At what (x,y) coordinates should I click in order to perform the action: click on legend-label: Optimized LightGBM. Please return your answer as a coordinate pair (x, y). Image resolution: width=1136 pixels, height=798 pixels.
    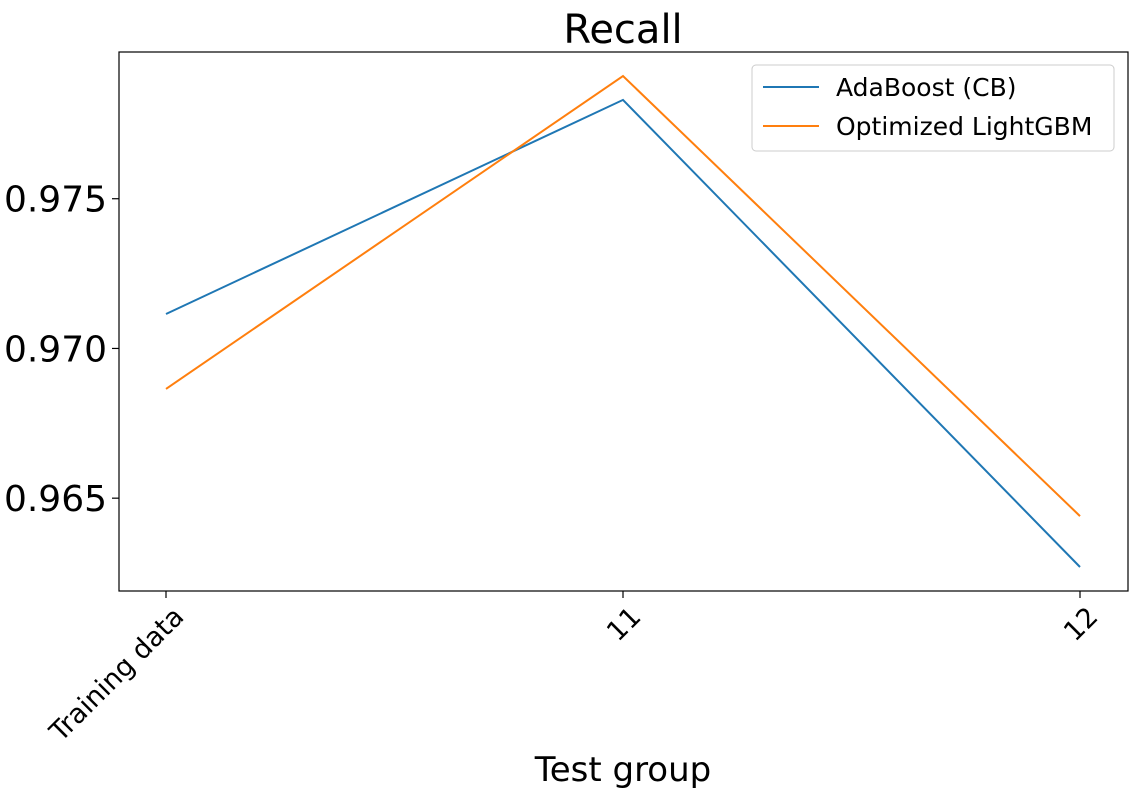
    Looking at the image, I should click on (964, 126).